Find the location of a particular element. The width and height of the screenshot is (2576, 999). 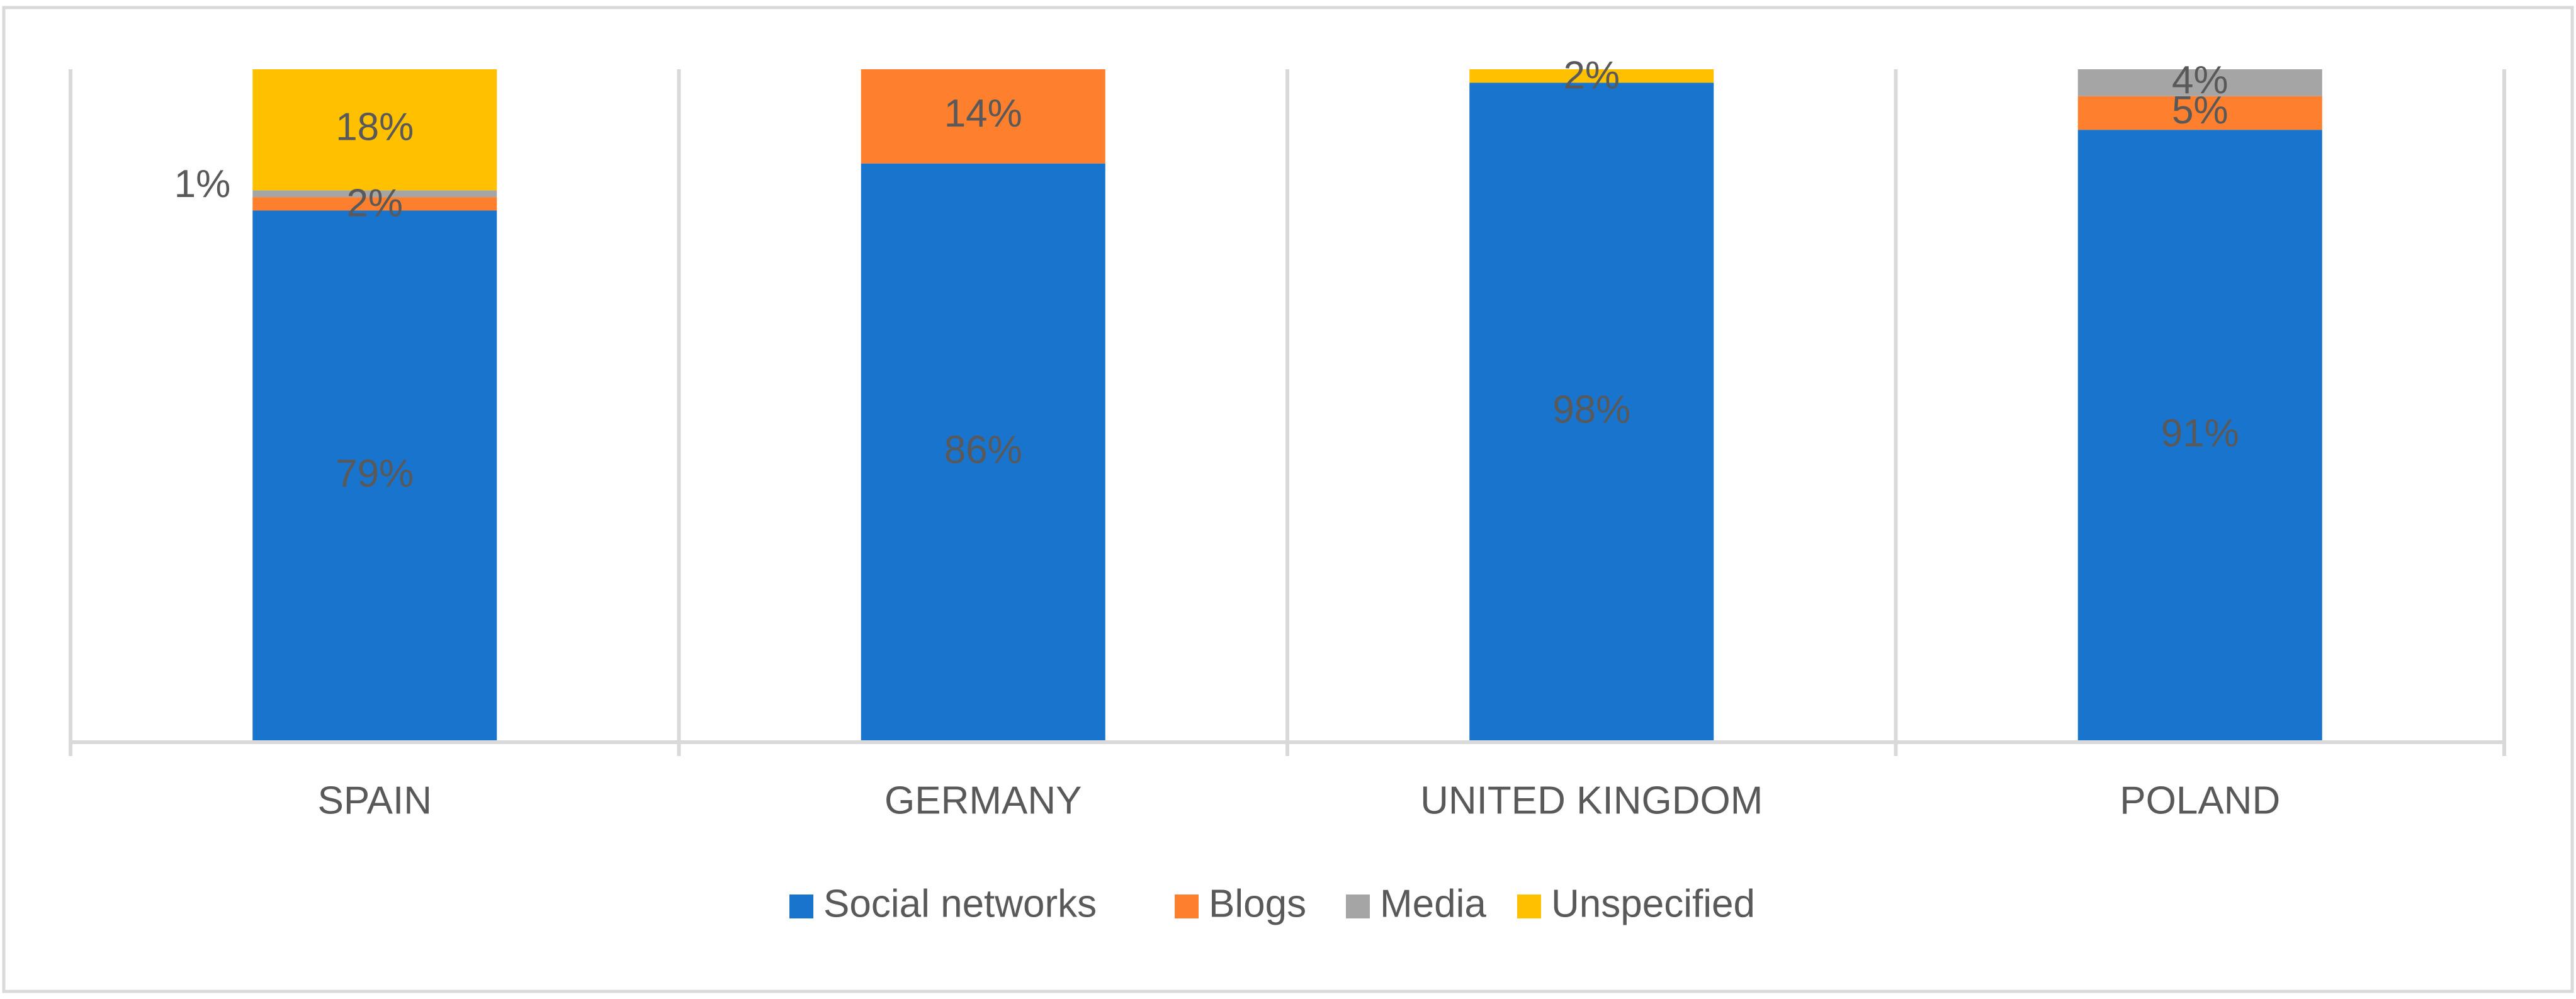

legend: Social networks Blogs Media Unspecified is located at coordinates (1272, 904).